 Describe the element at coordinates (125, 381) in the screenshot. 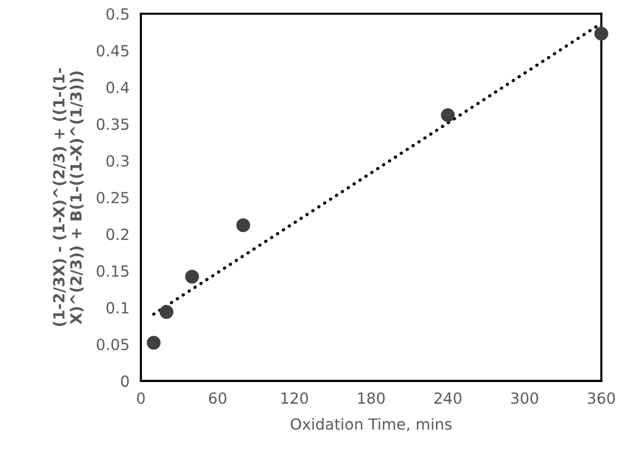

I see `y-tick-label: 0` at that location.